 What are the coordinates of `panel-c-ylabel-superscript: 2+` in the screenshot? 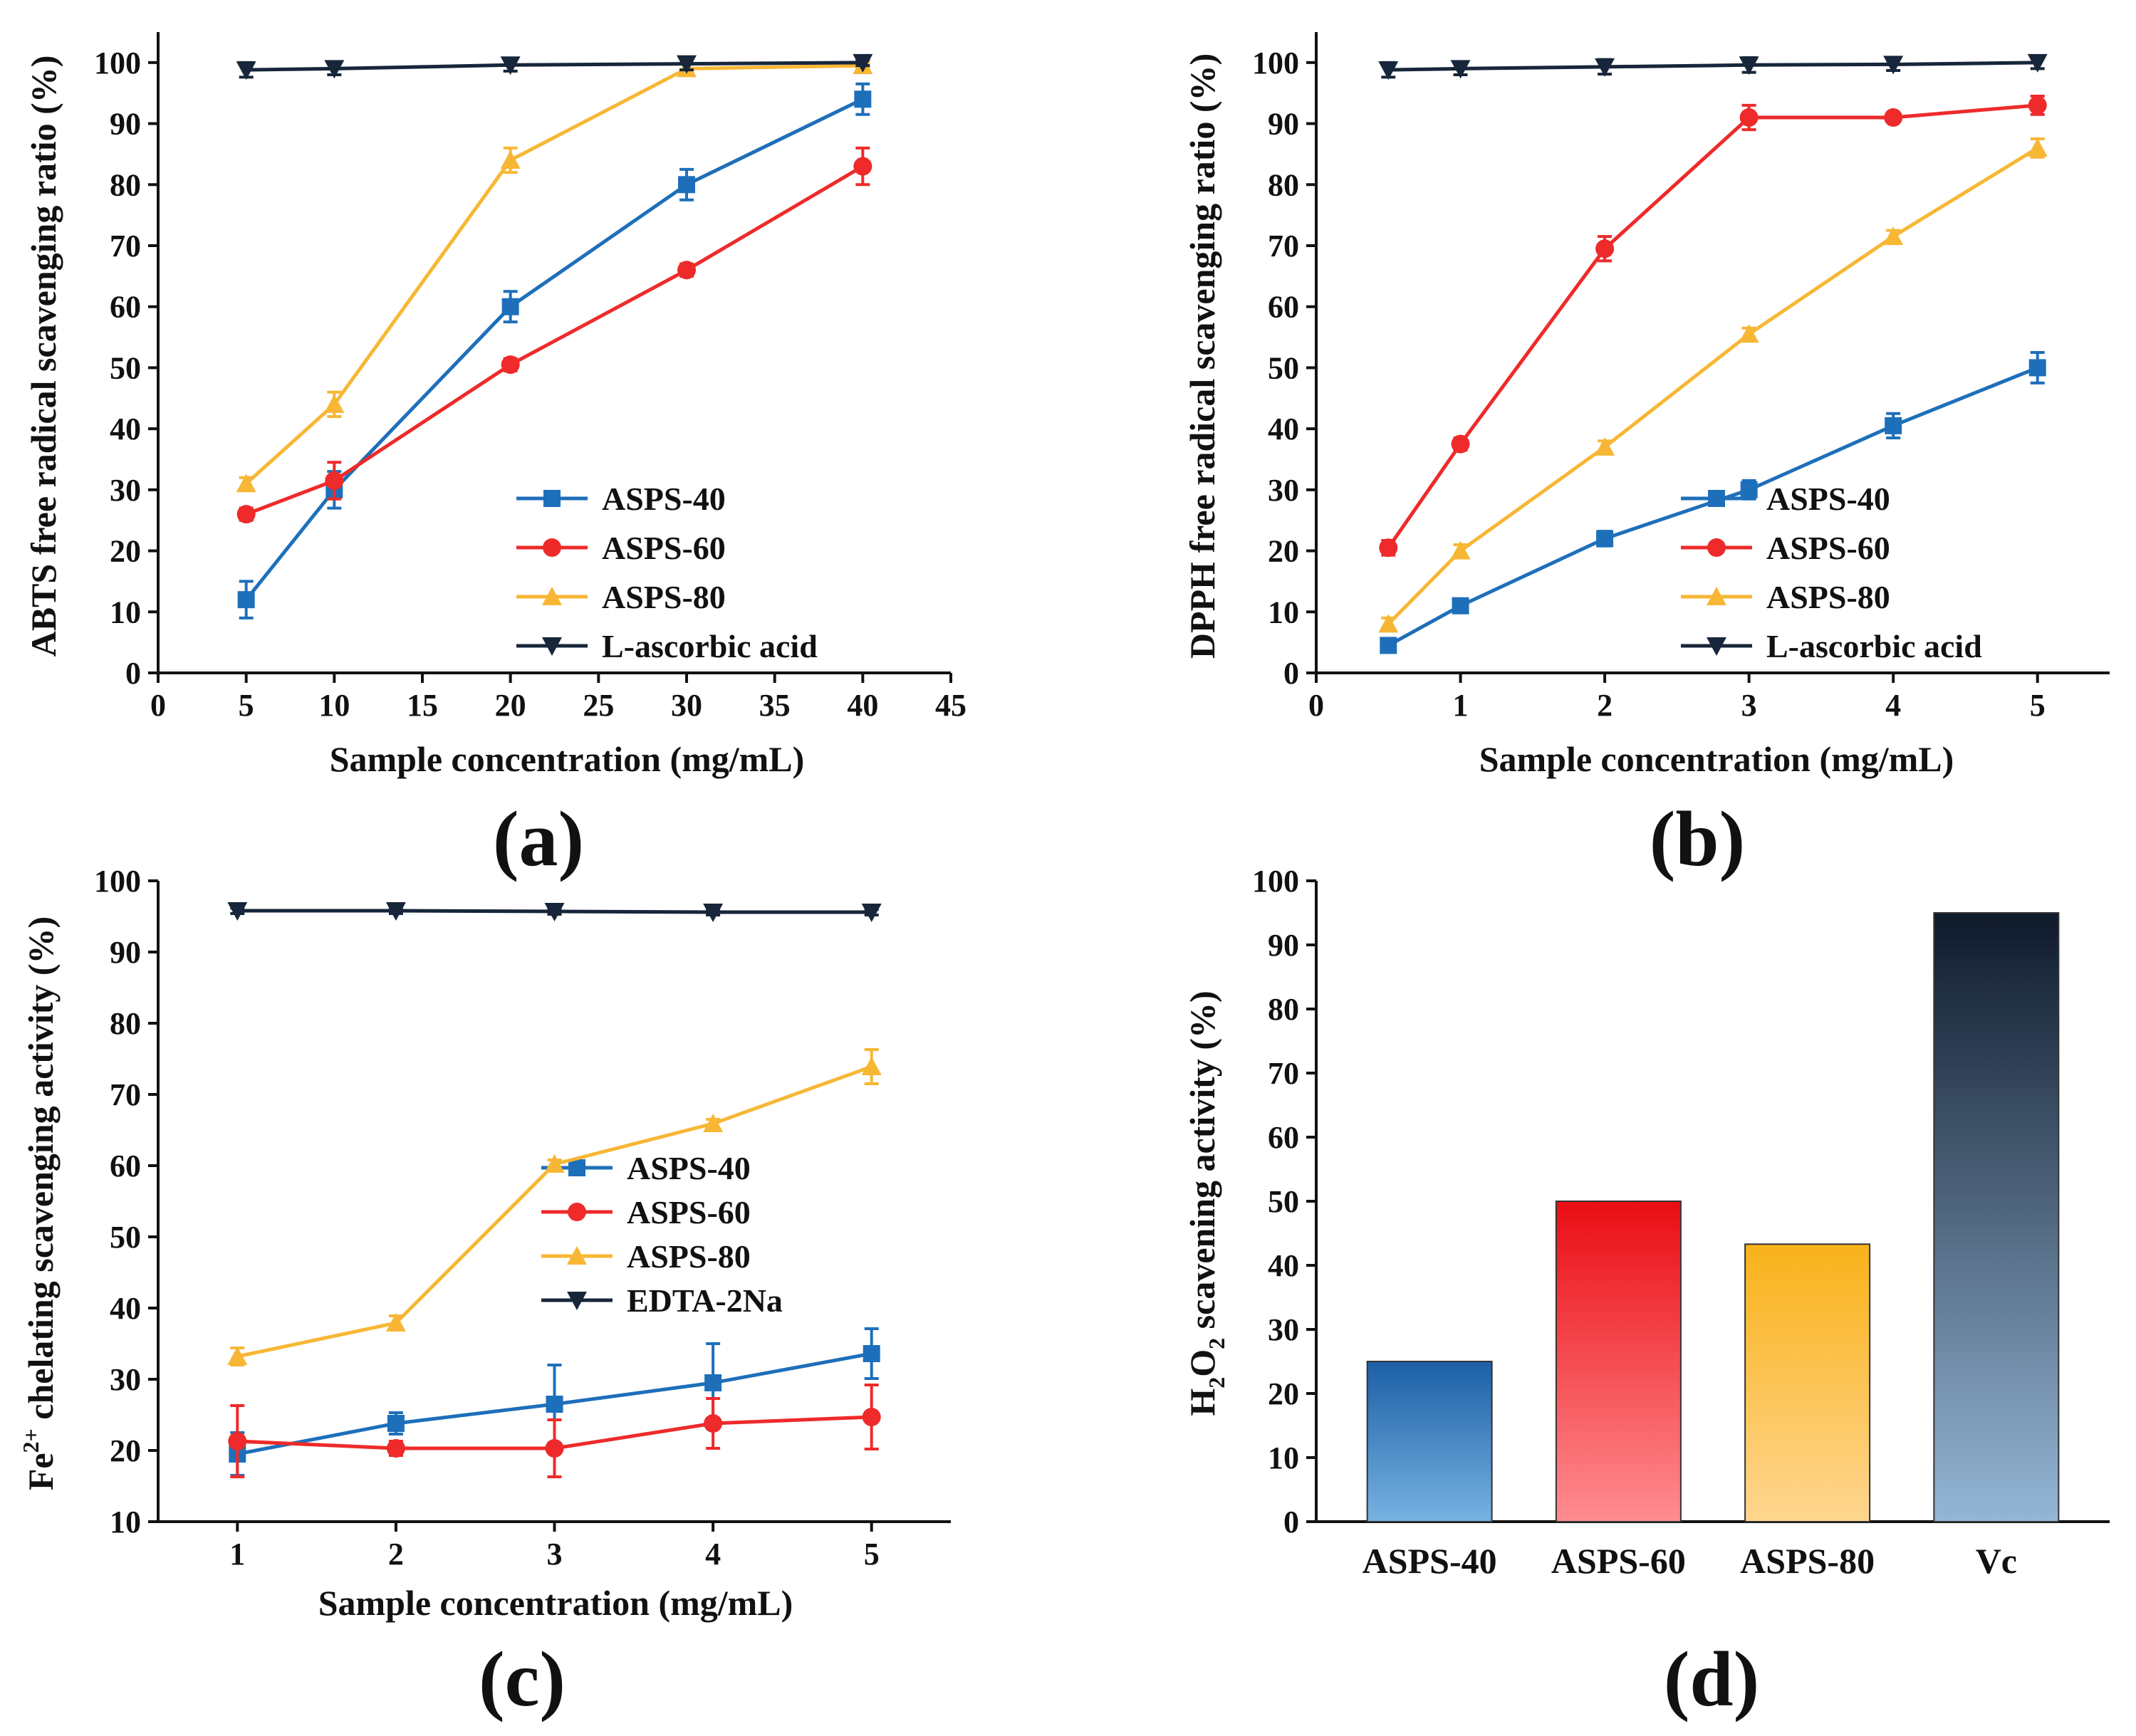 It's located at (30, 1440).